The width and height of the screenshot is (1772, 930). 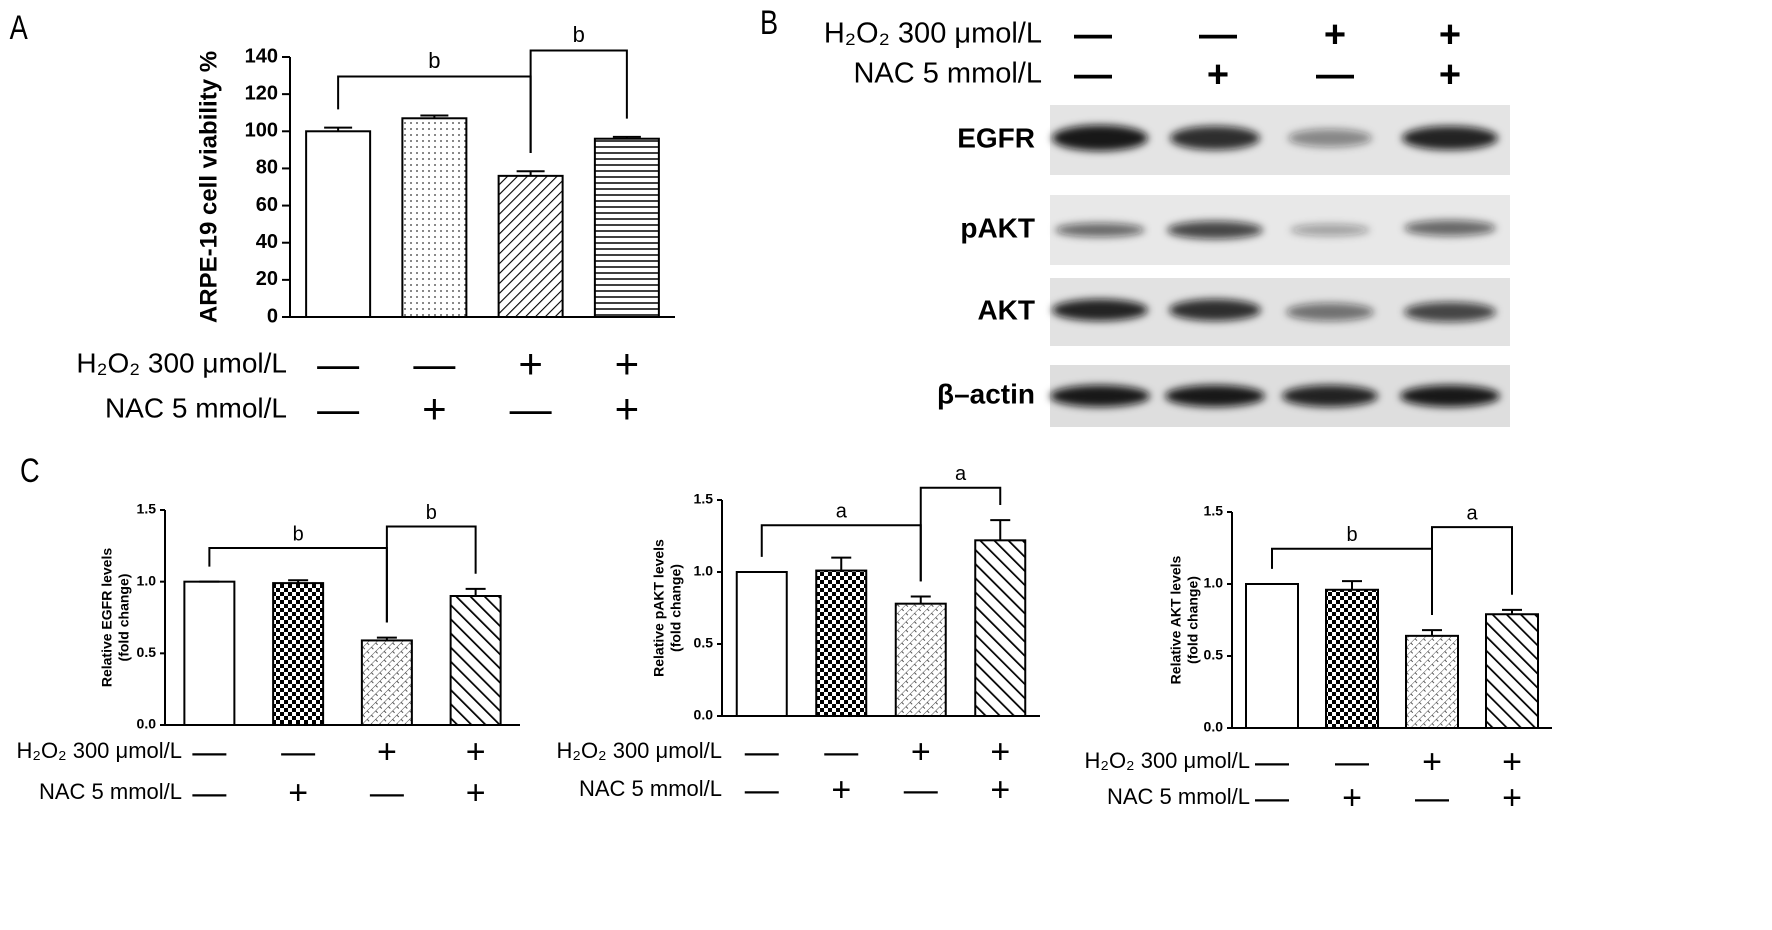 What do you see at coordinates (19, 27) in the screenshot?
I see `panel-label: A` at bounding box center [19, 27].